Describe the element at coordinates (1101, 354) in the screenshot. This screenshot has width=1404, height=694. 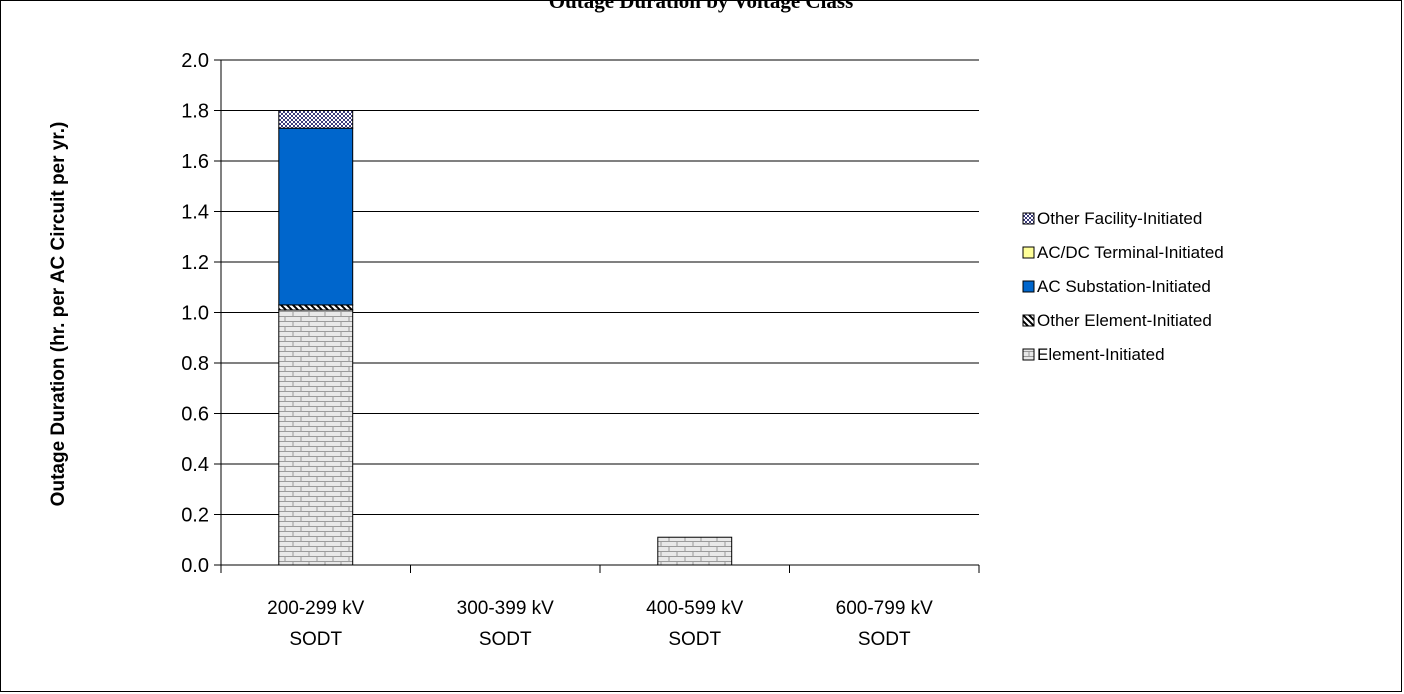
I see `legend-label: Element-Initiated` at that location.